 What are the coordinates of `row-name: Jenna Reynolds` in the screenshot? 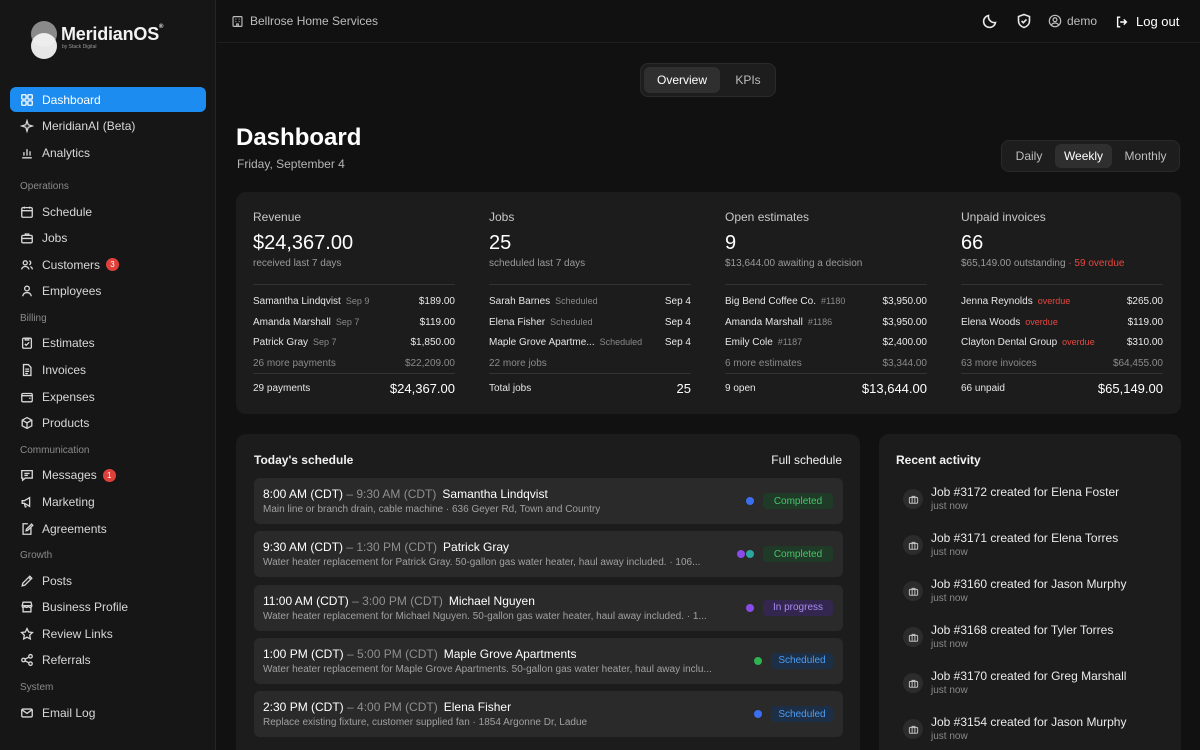 It's located at (997, 301).